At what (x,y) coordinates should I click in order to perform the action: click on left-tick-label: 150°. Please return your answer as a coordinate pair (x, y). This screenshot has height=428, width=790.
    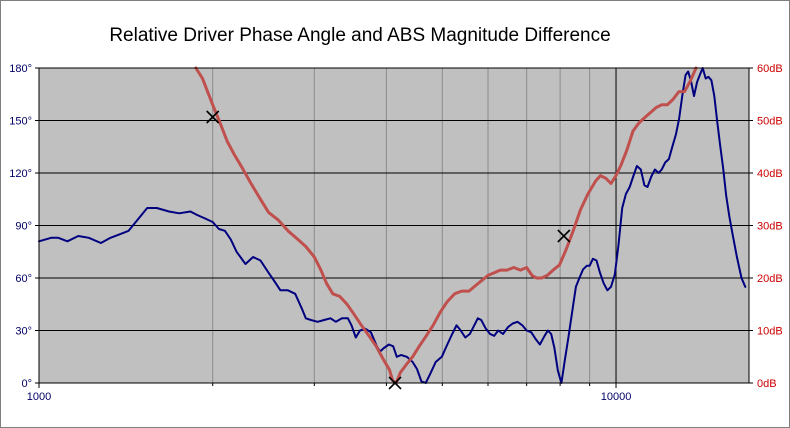
    Looking at the image, I should click on (20, 122).